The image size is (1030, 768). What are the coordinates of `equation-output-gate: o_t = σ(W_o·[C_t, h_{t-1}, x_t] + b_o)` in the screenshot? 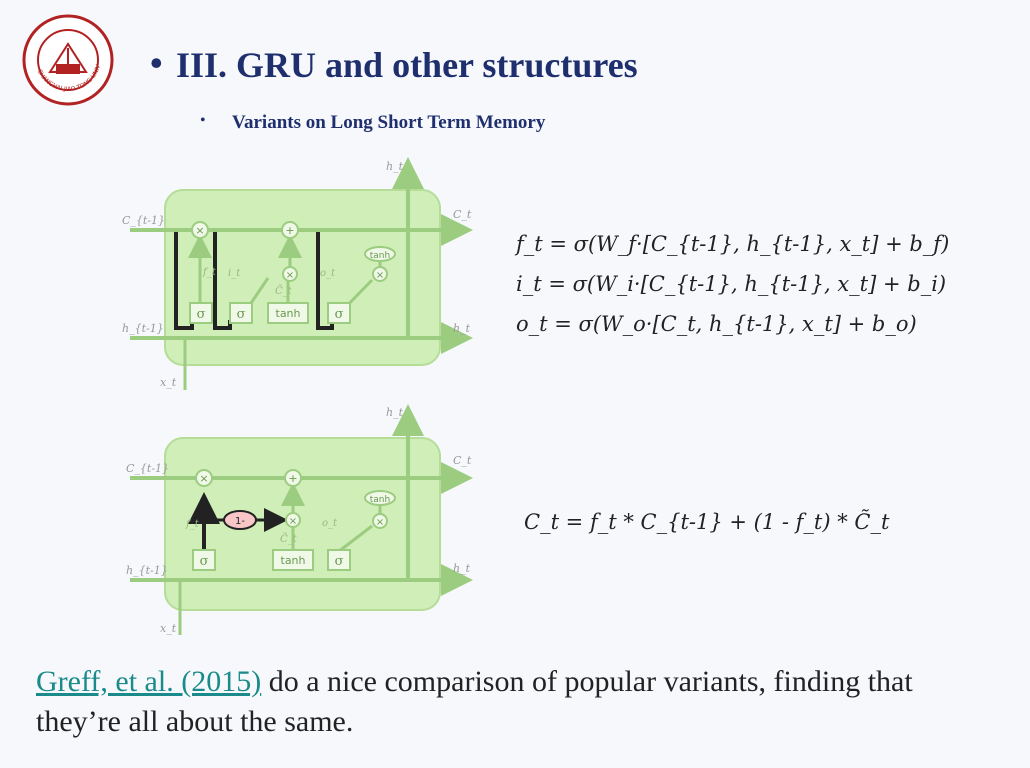 It's located at (716, 324).